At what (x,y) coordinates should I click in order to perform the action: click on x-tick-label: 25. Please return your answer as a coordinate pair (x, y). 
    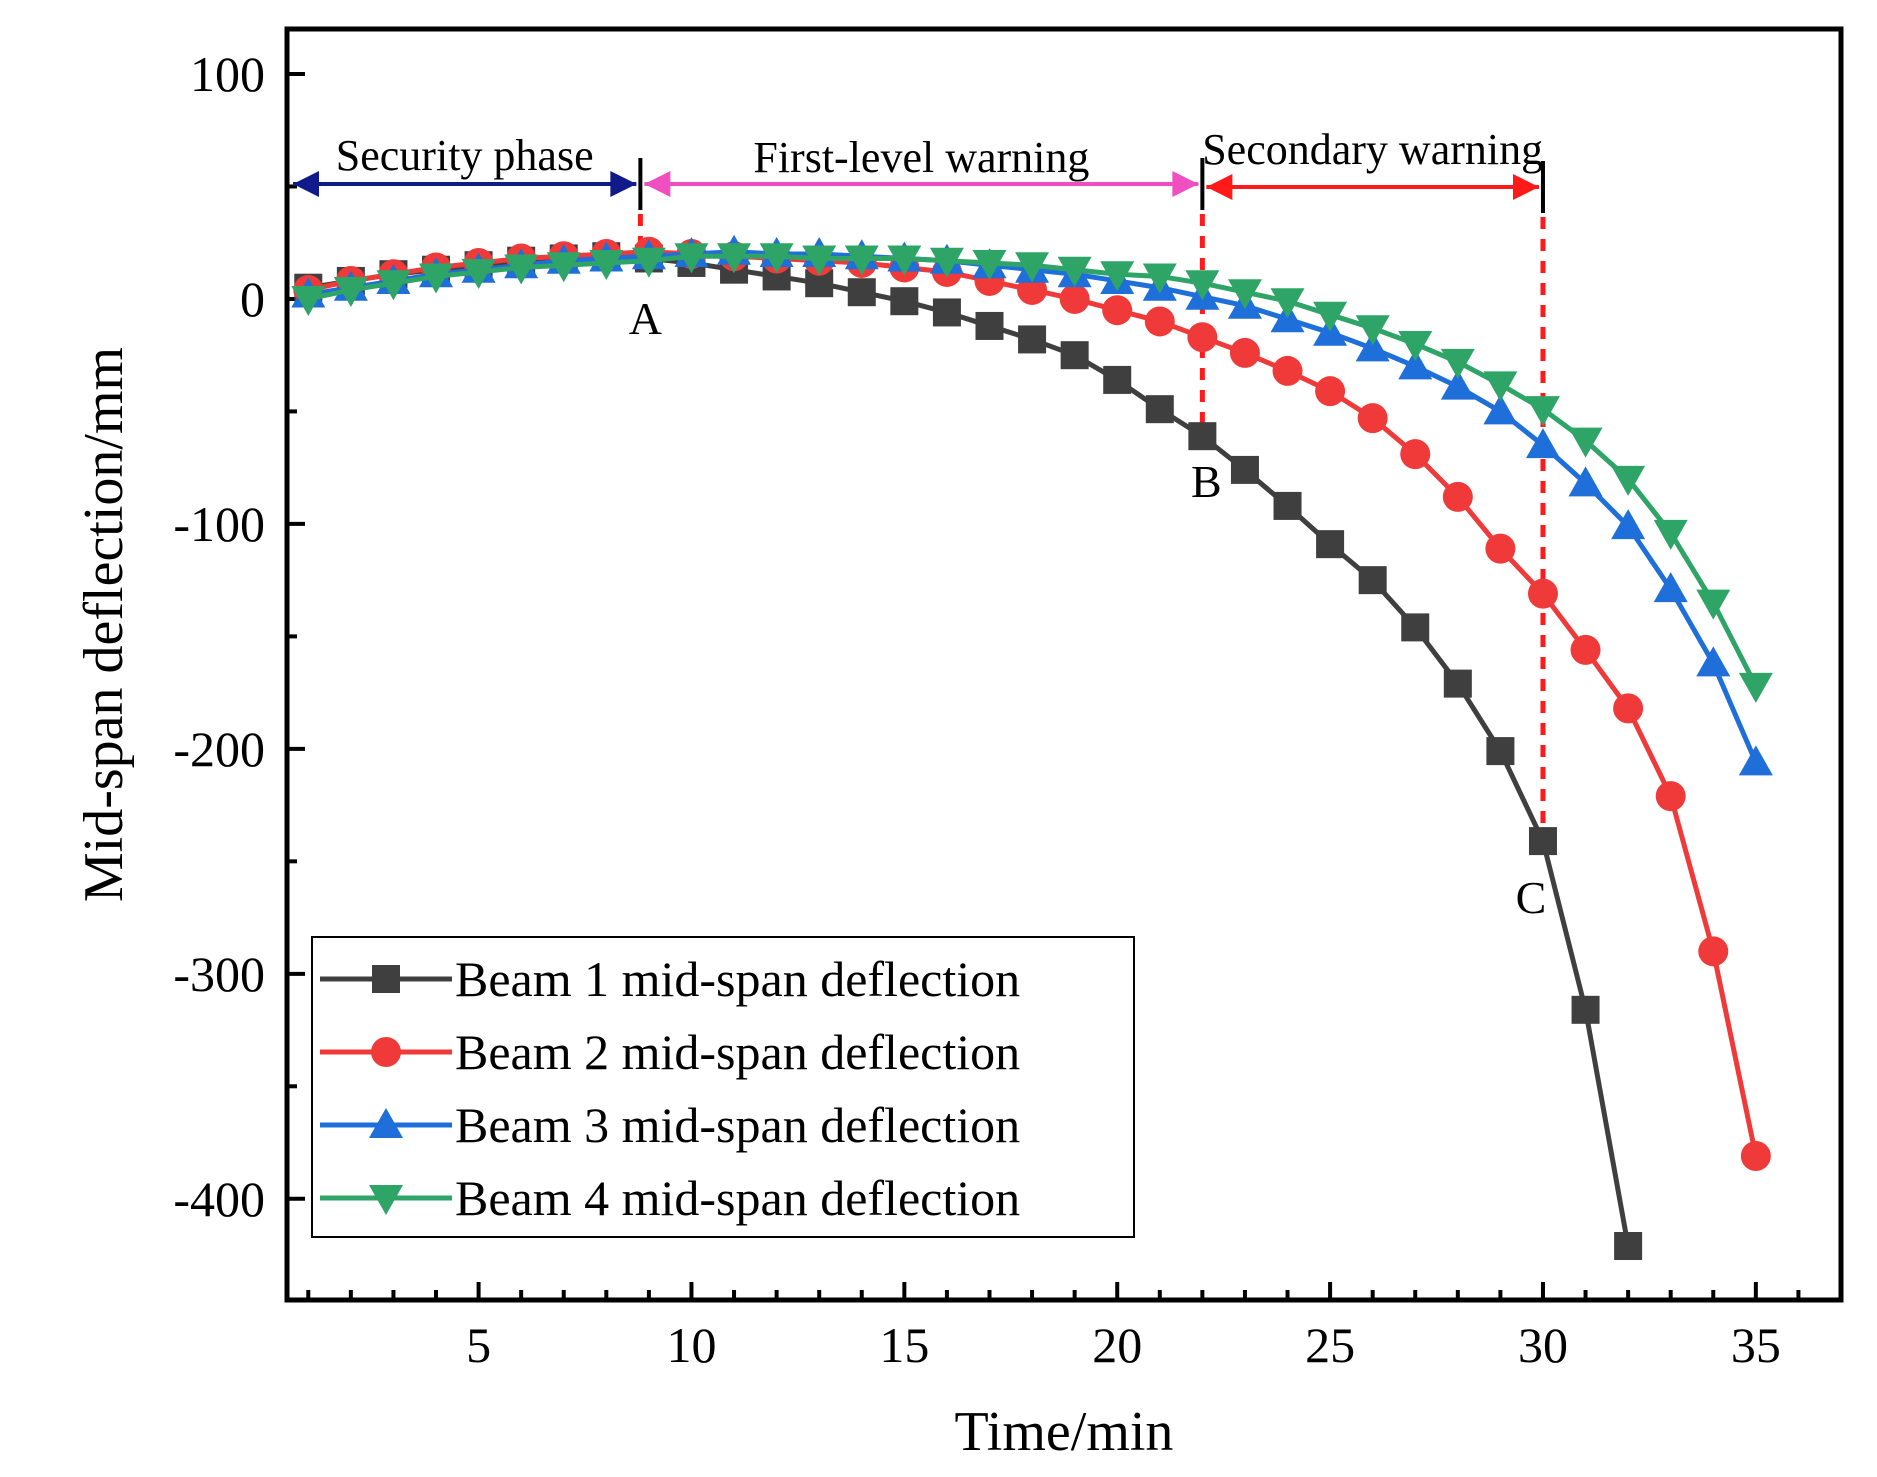
    Looking at the image, I should click on (1330, 1345).